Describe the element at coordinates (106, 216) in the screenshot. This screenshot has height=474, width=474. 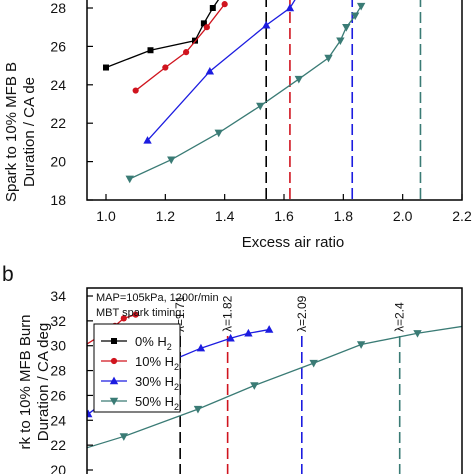
I see `panel-a-xtick-label-1: 1.0` at that location.